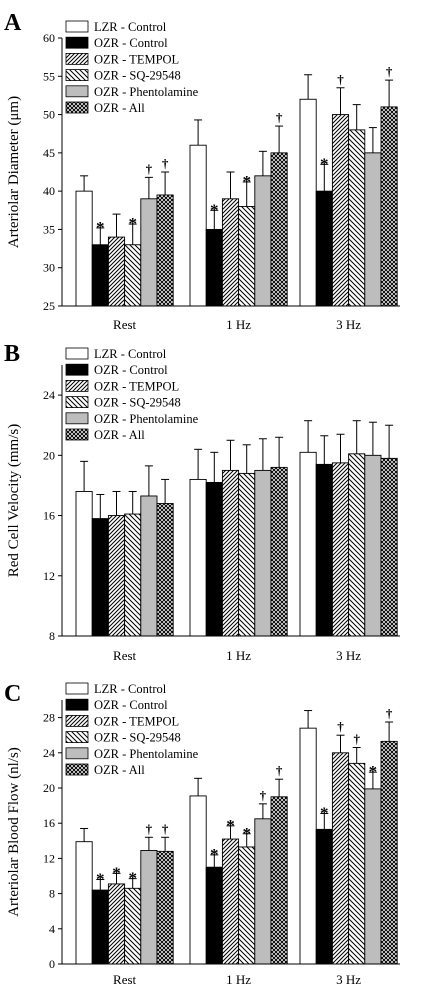 Image resolution: width=434 pixels, height=988 pixels. I want to click on y-tick-label: 12, so click(49, 858).